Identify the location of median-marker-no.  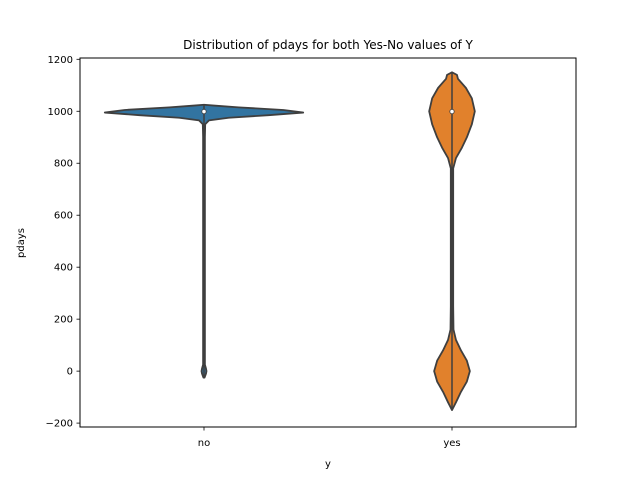
(204, 111).